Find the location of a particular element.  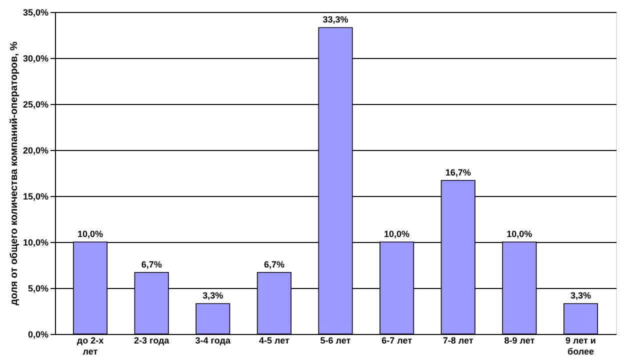

data-label: 16,7% is located at coordinates (458, 172).